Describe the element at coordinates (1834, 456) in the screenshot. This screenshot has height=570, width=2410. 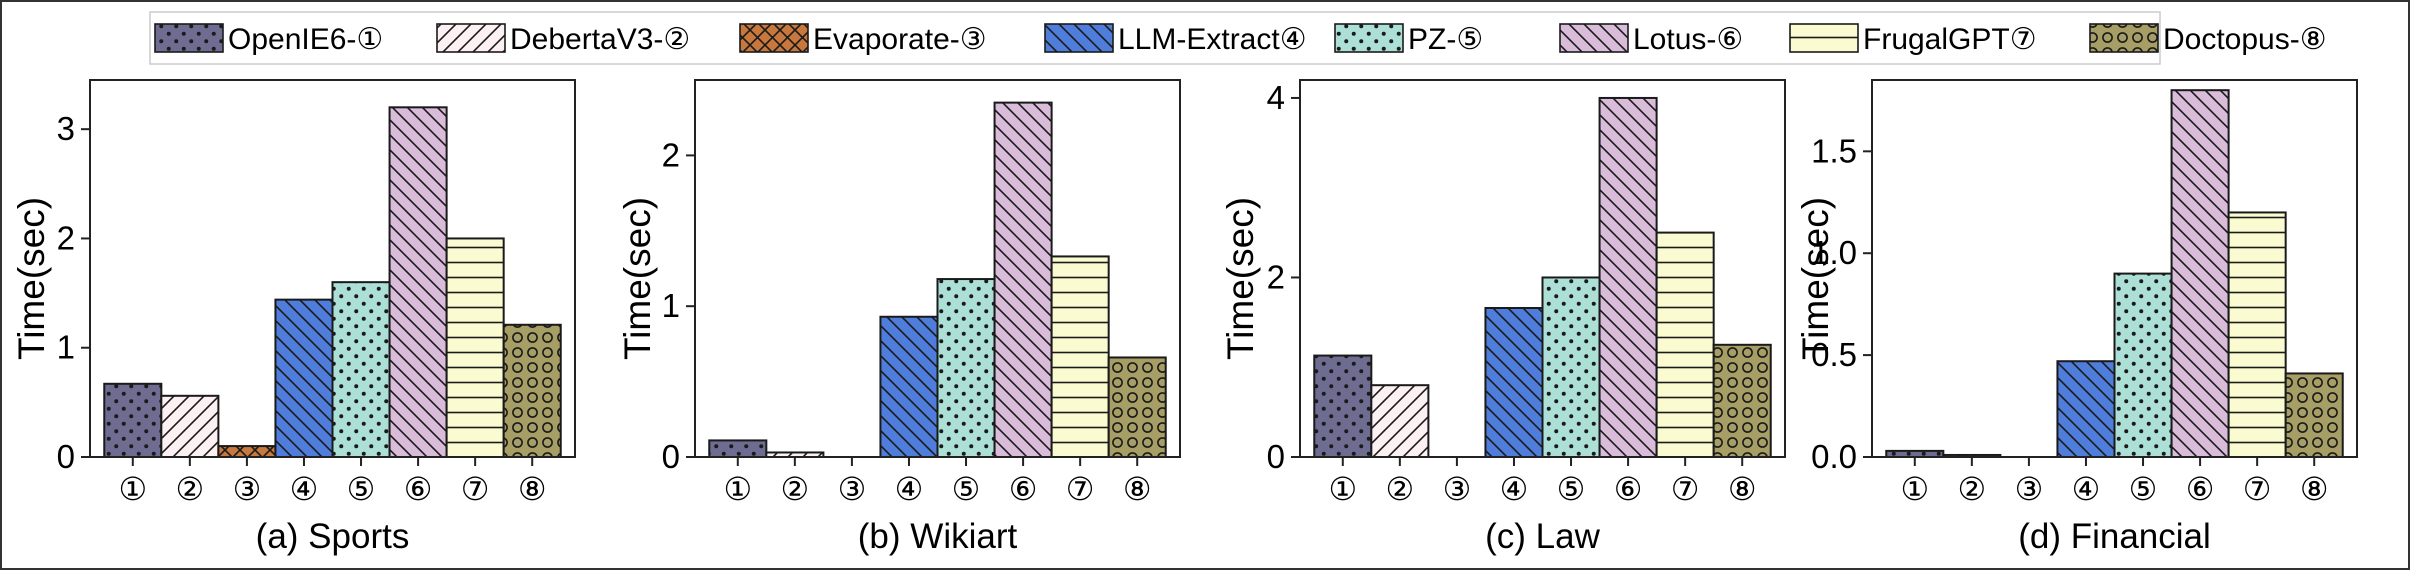
I see `y-tick-label: 0.0` at that location.